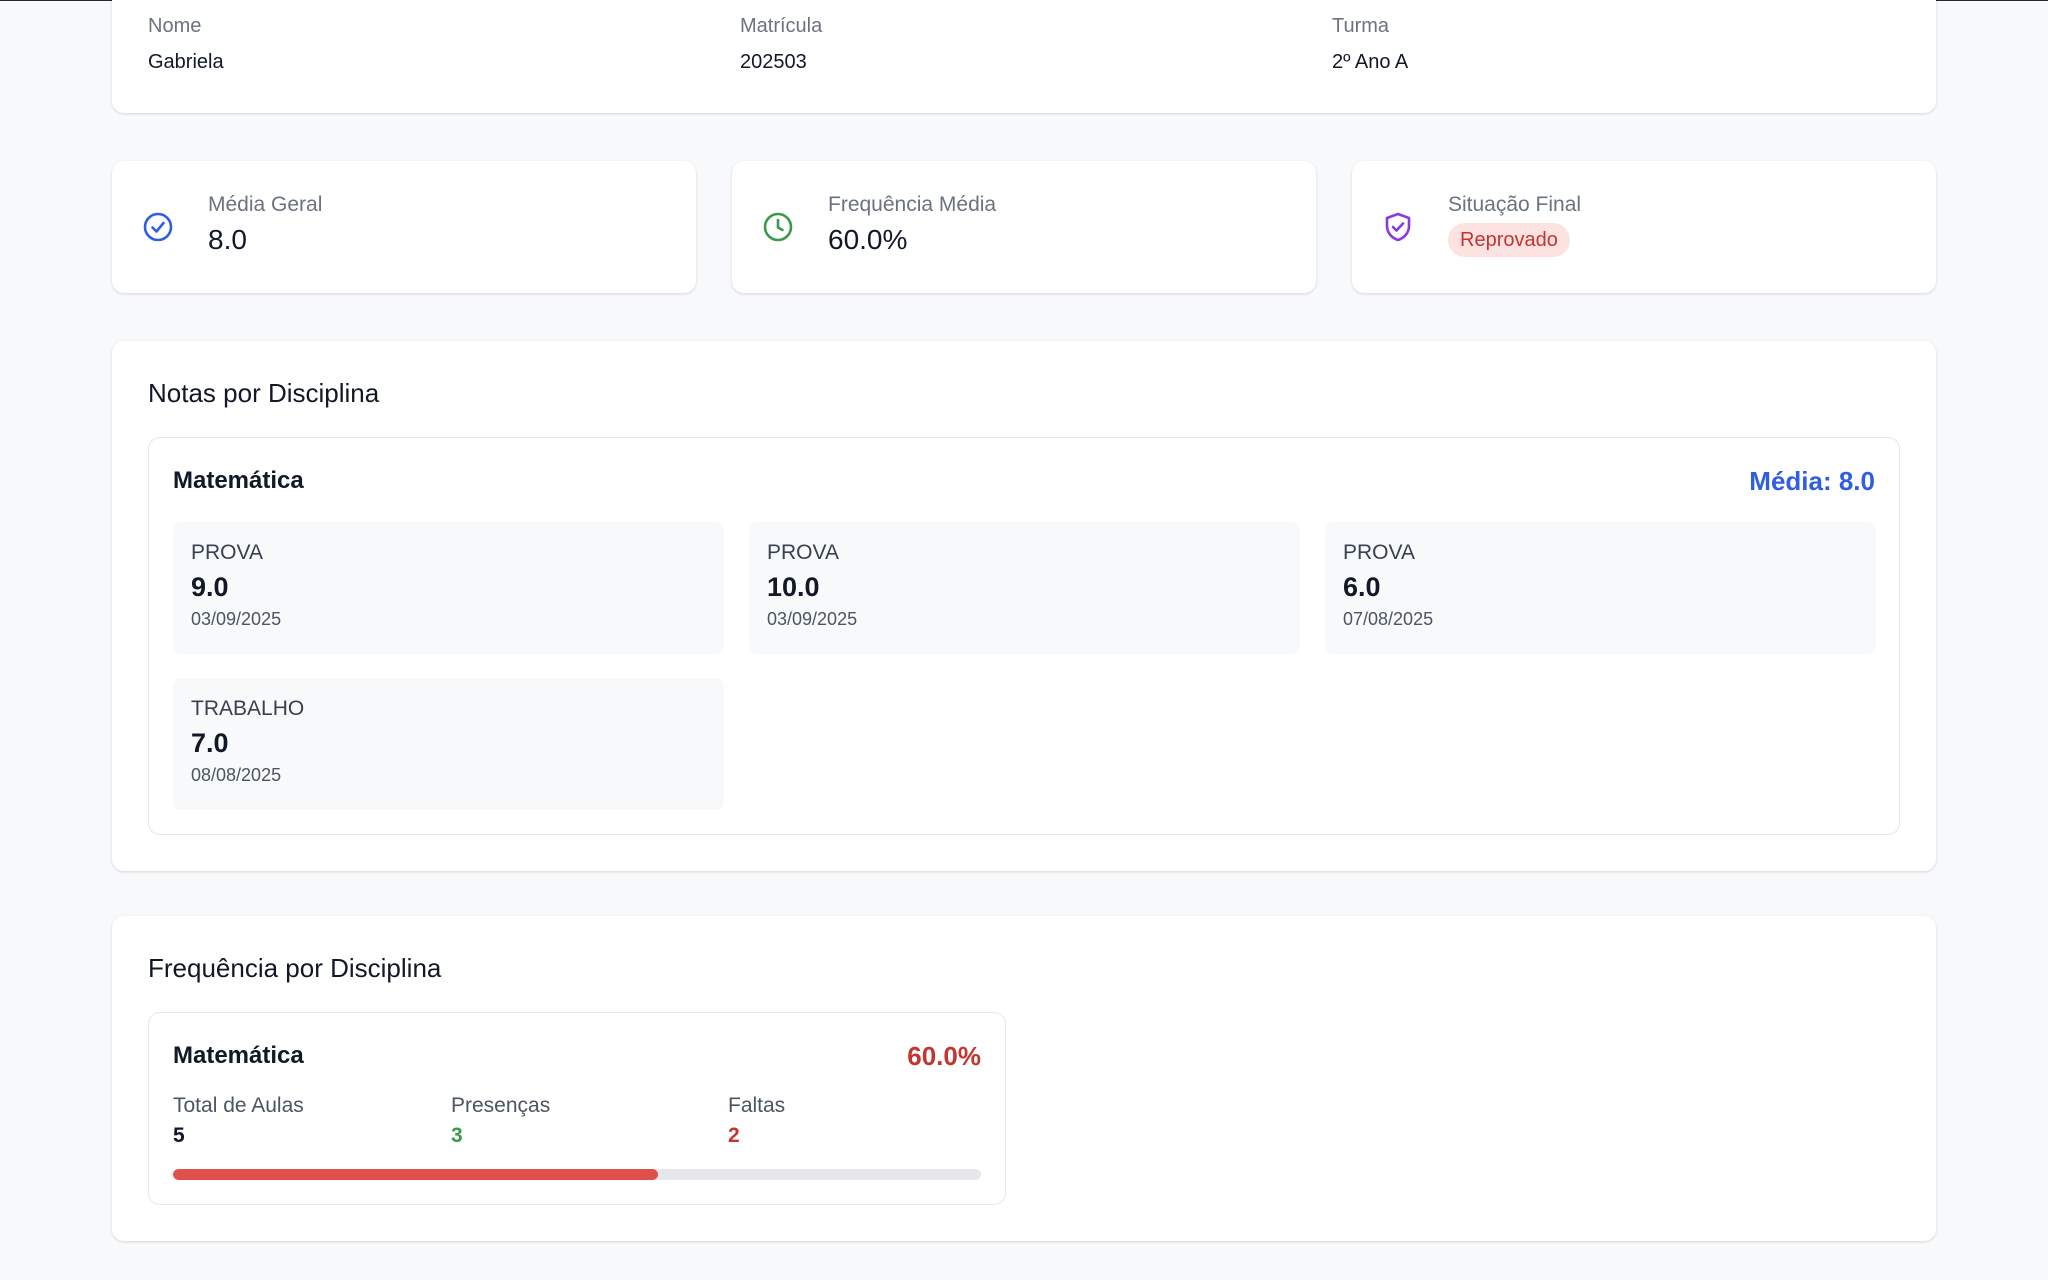 This screenshot has width=2048, height=1280. What do you see at coordinates (778, 227) in the screenshot?
I see `clock-icon` at bounding box center [778, 227].